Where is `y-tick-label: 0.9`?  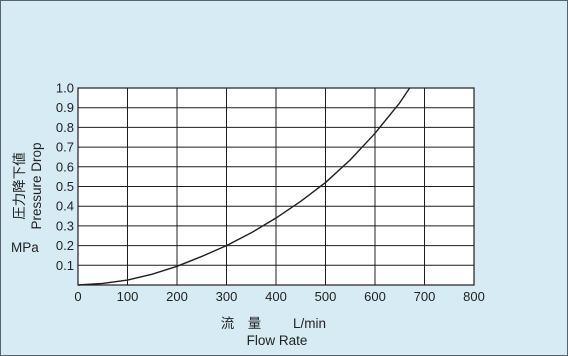
y-tick-label: 0.9 is located at coordinates (65, 107).